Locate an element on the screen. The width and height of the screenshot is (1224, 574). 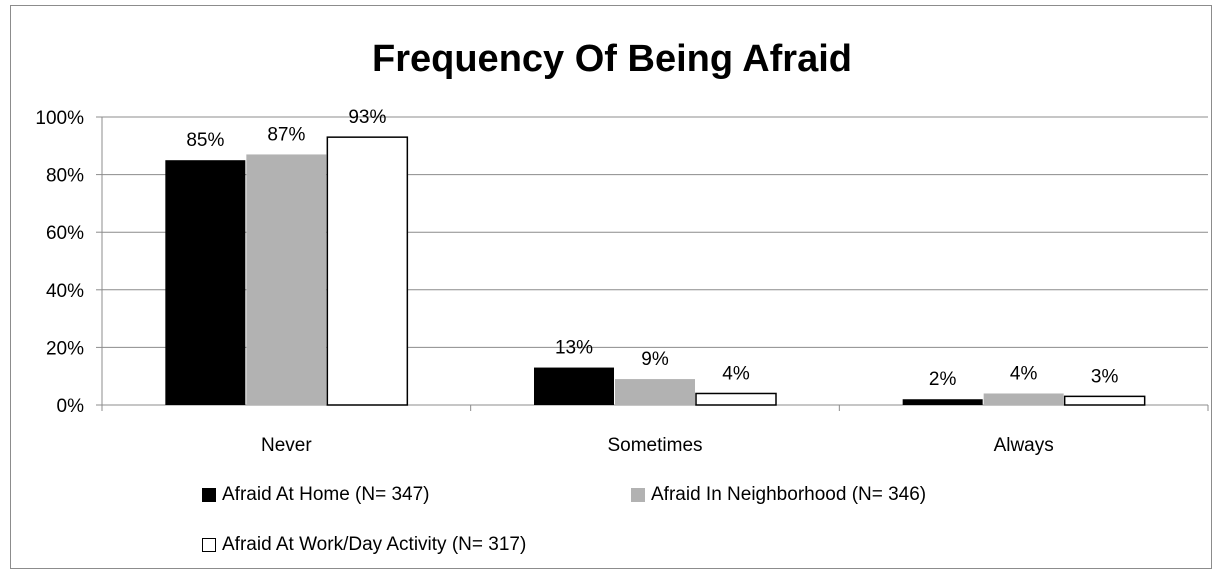
data-label: 93% is located at coordinates (367, 117).